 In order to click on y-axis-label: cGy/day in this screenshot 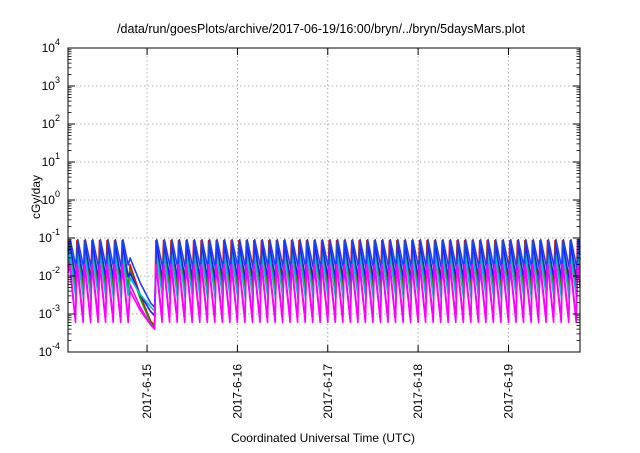, I will do `click(36, 197)`.